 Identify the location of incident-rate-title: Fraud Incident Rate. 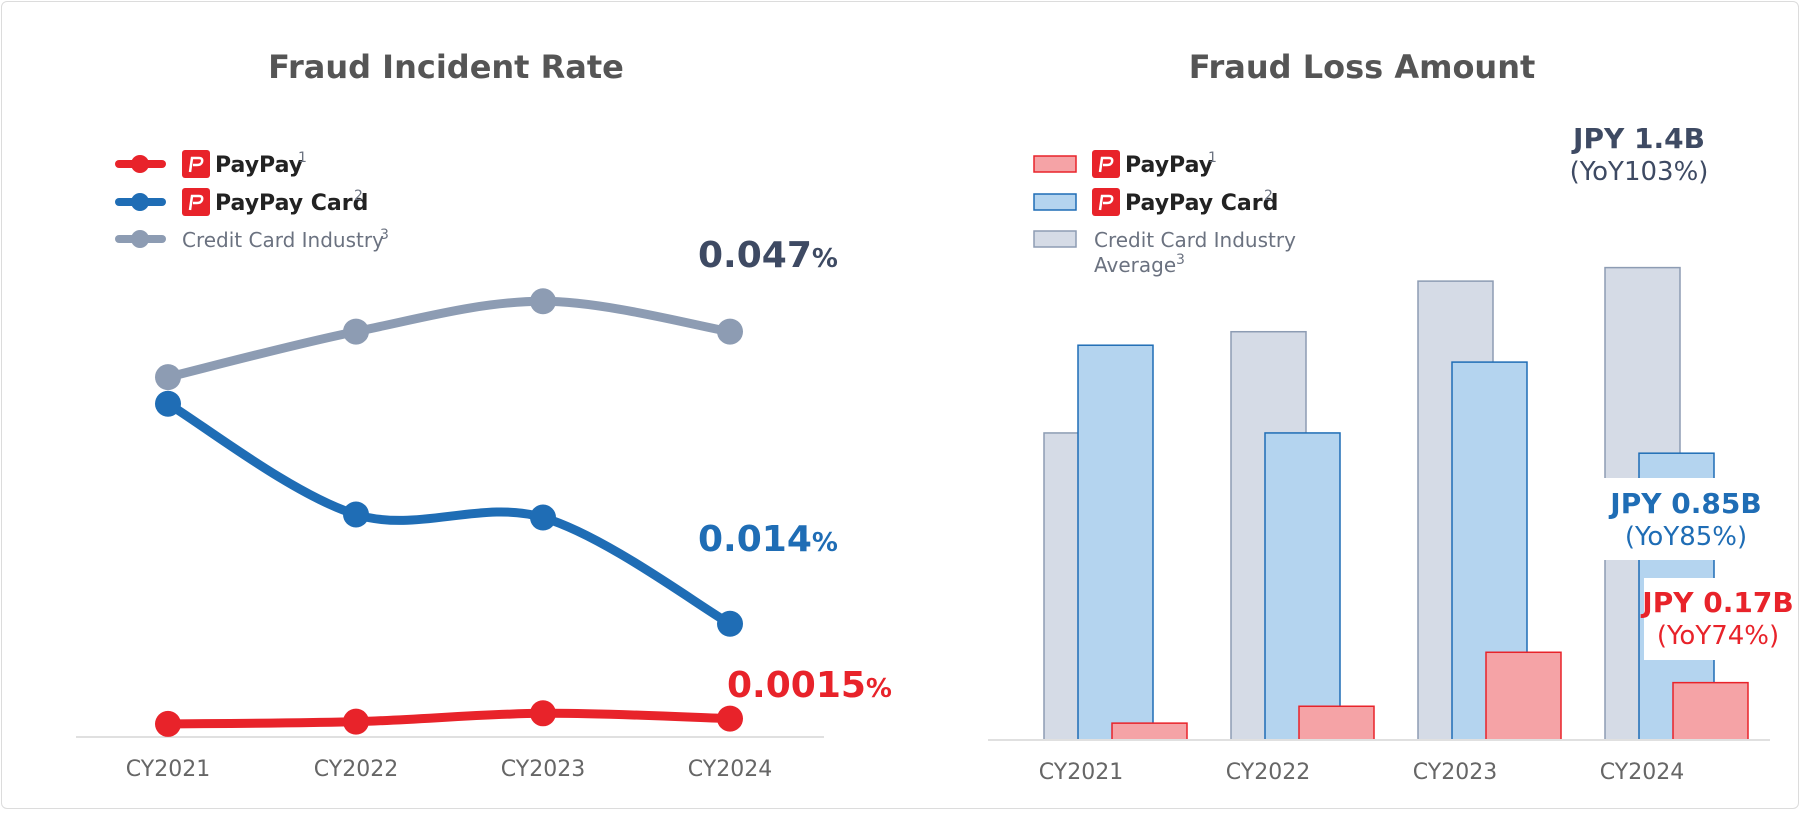
(446, 67).